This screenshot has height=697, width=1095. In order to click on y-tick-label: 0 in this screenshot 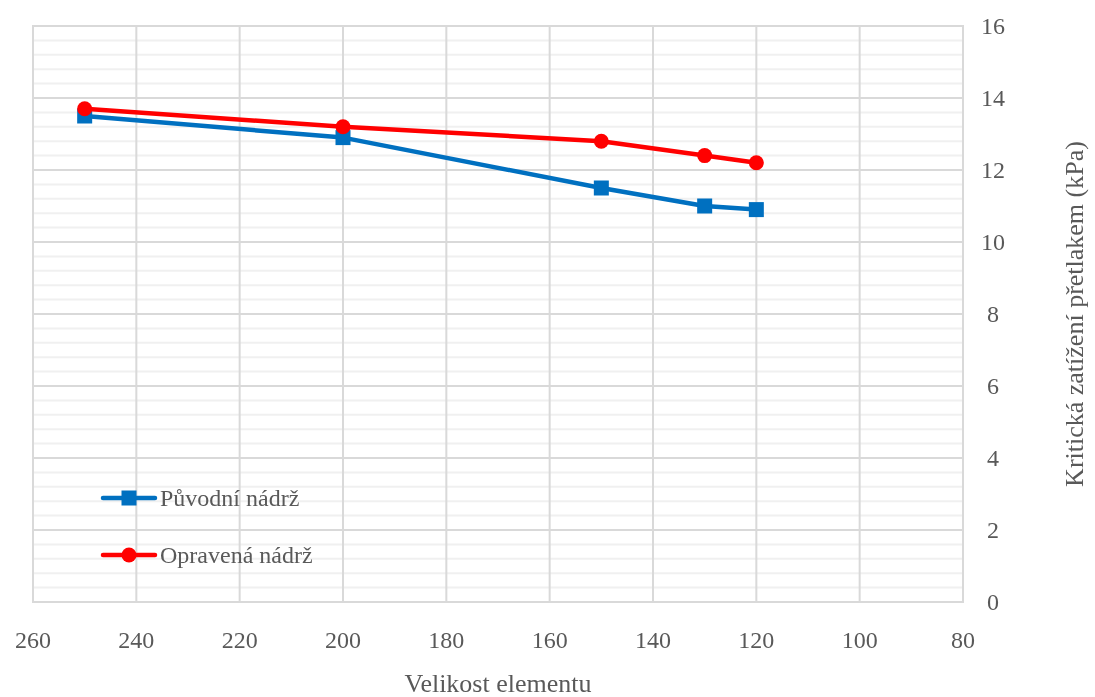, I will do `click(993, 602)`.